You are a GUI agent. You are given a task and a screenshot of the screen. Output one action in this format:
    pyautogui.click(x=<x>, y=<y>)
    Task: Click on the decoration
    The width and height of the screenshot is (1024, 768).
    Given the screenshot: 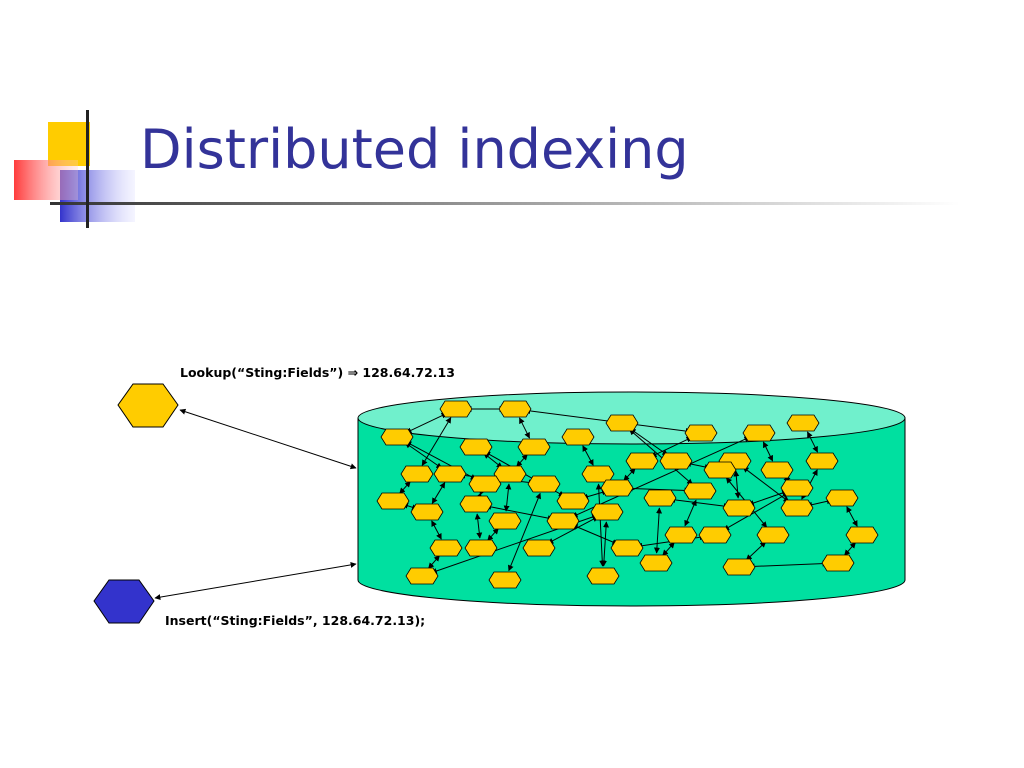 What is the action you would take?
    pyautogui.click(x=487, y=169)
    